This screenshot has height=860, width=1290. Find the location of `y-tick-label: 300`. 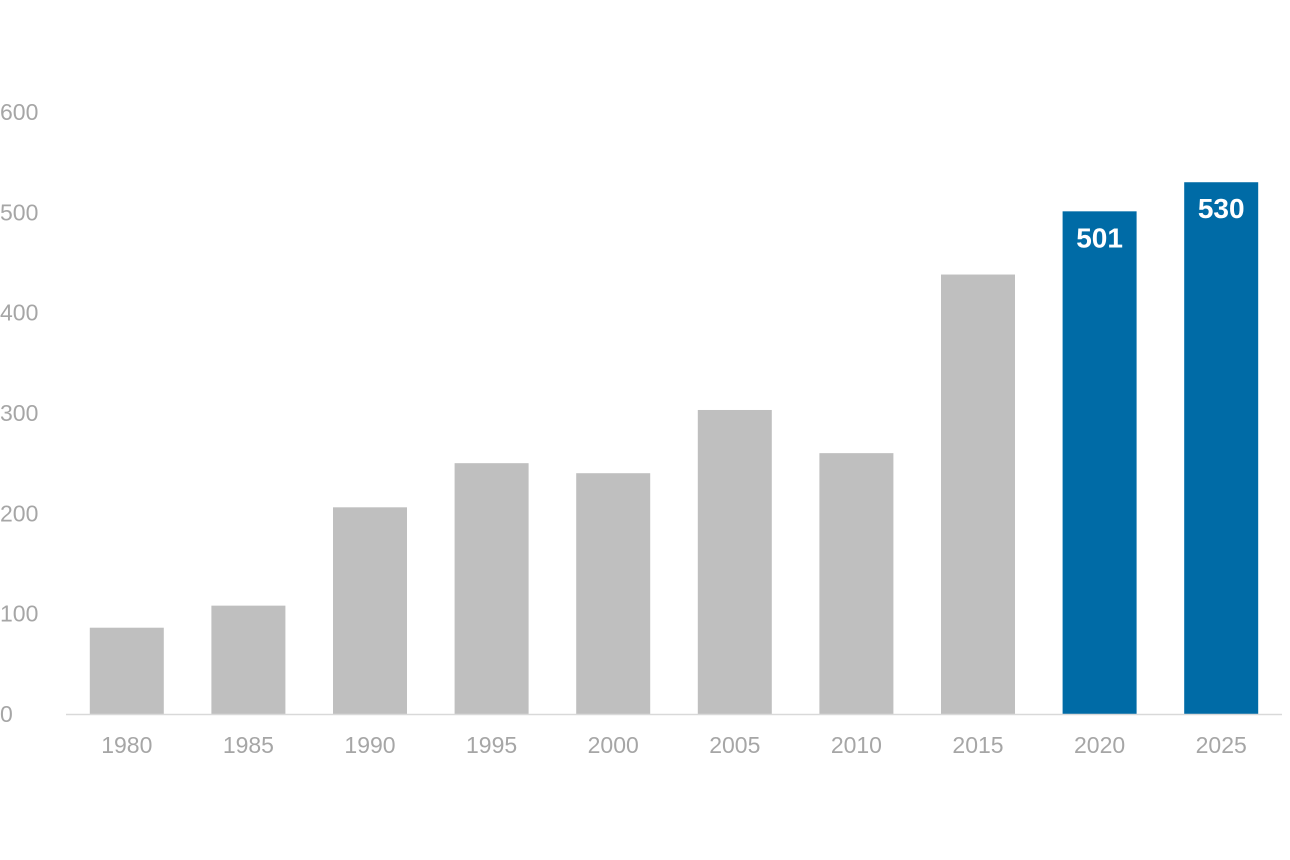

y-tick-label: 300 is located at coordinates (19, 413).